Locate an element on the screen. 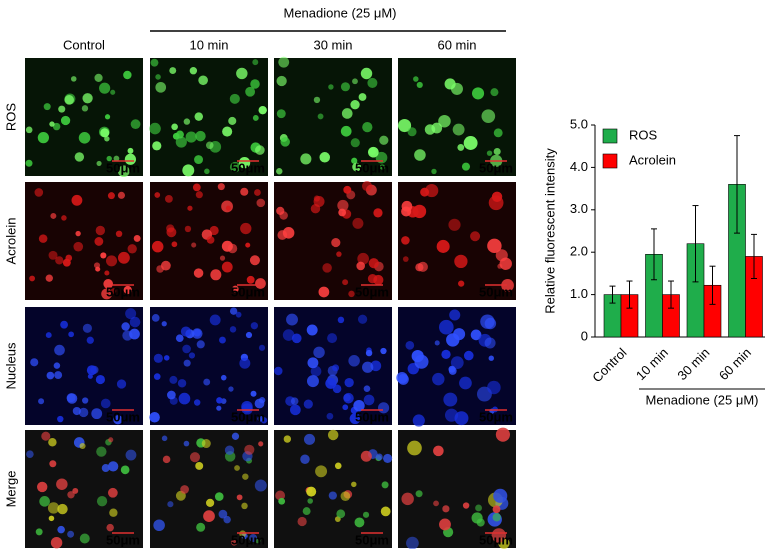 This screenshot has width=770, height=549. row-label: Merge is located at coordinates (10, 489).